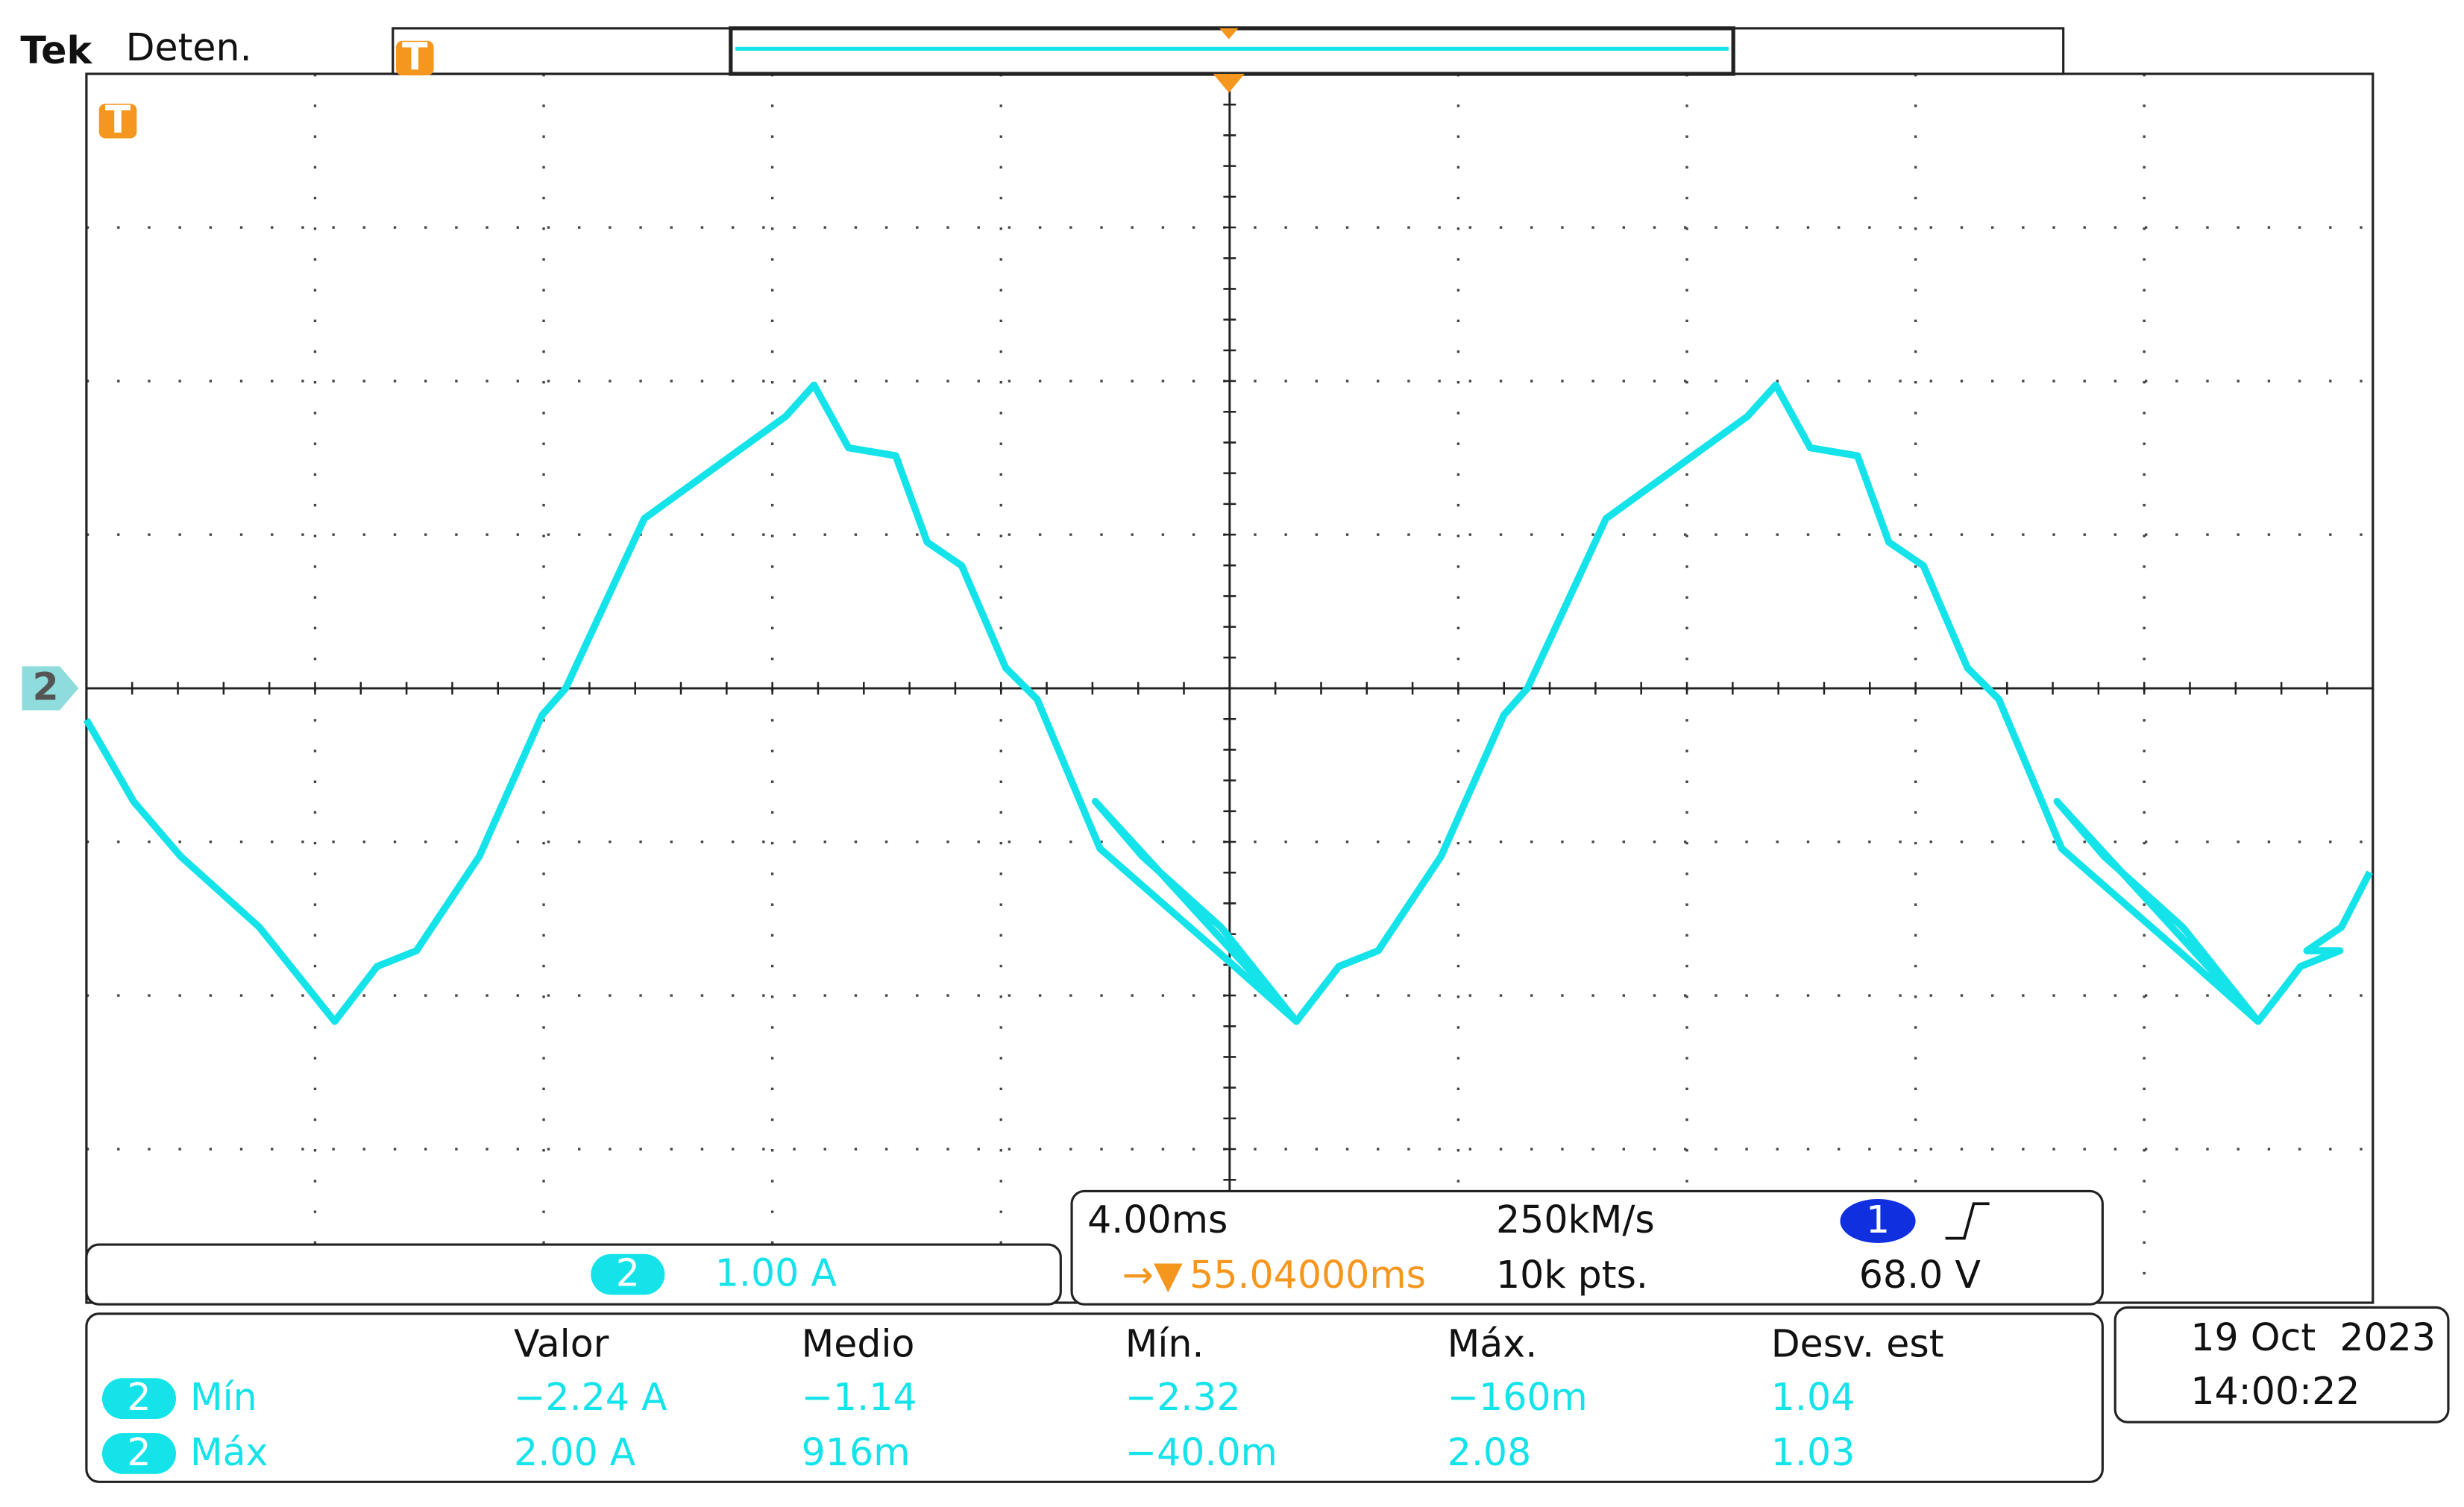 This screenshot has width=2464, height=1507. What do you see at coordinates (189, 47) in the screenshot?
I see `status: Deten.` at bounding box center [189, 47].